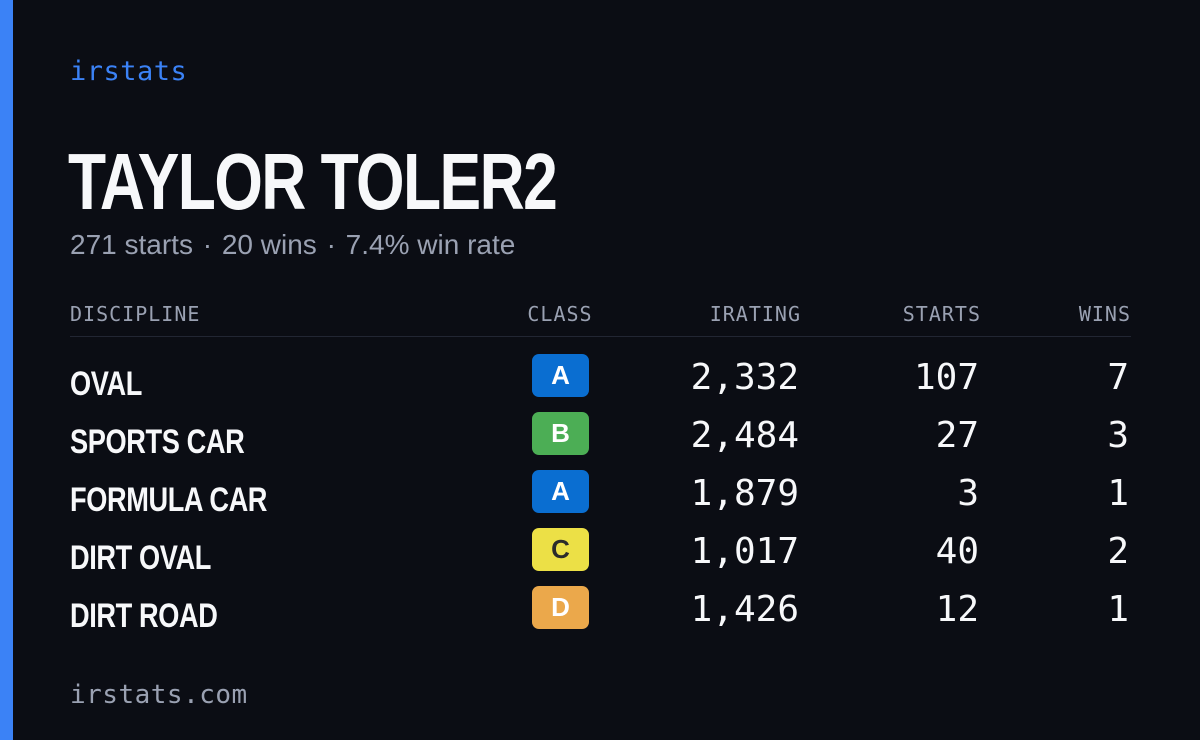  Describe the element at coordinates (169, 500) in the screenshot. I see `discipline-cell: FORMULA CAR` at that location.